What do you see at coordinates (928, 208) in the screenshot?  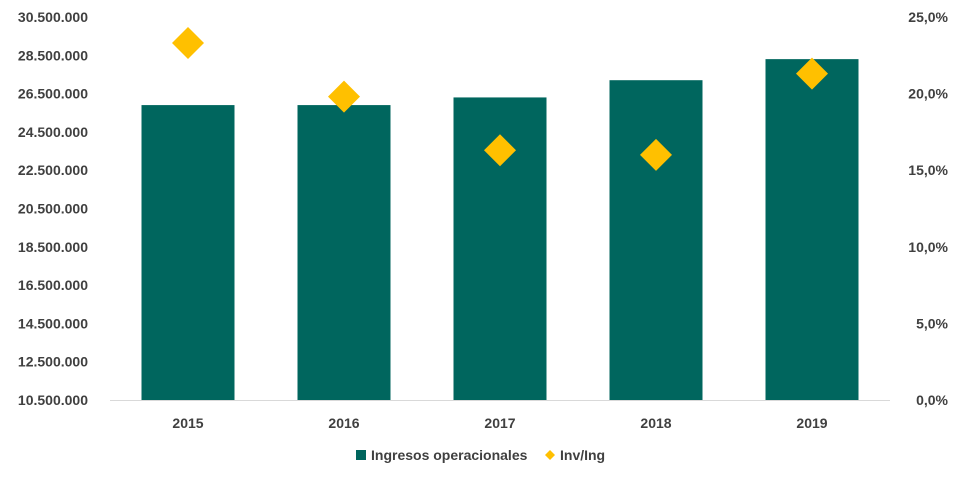 I see `right-axis-ticks: 0,0% 5,0% 10,0% 15,0% 20,0% 25,0%` at bounding box center [928, 208].